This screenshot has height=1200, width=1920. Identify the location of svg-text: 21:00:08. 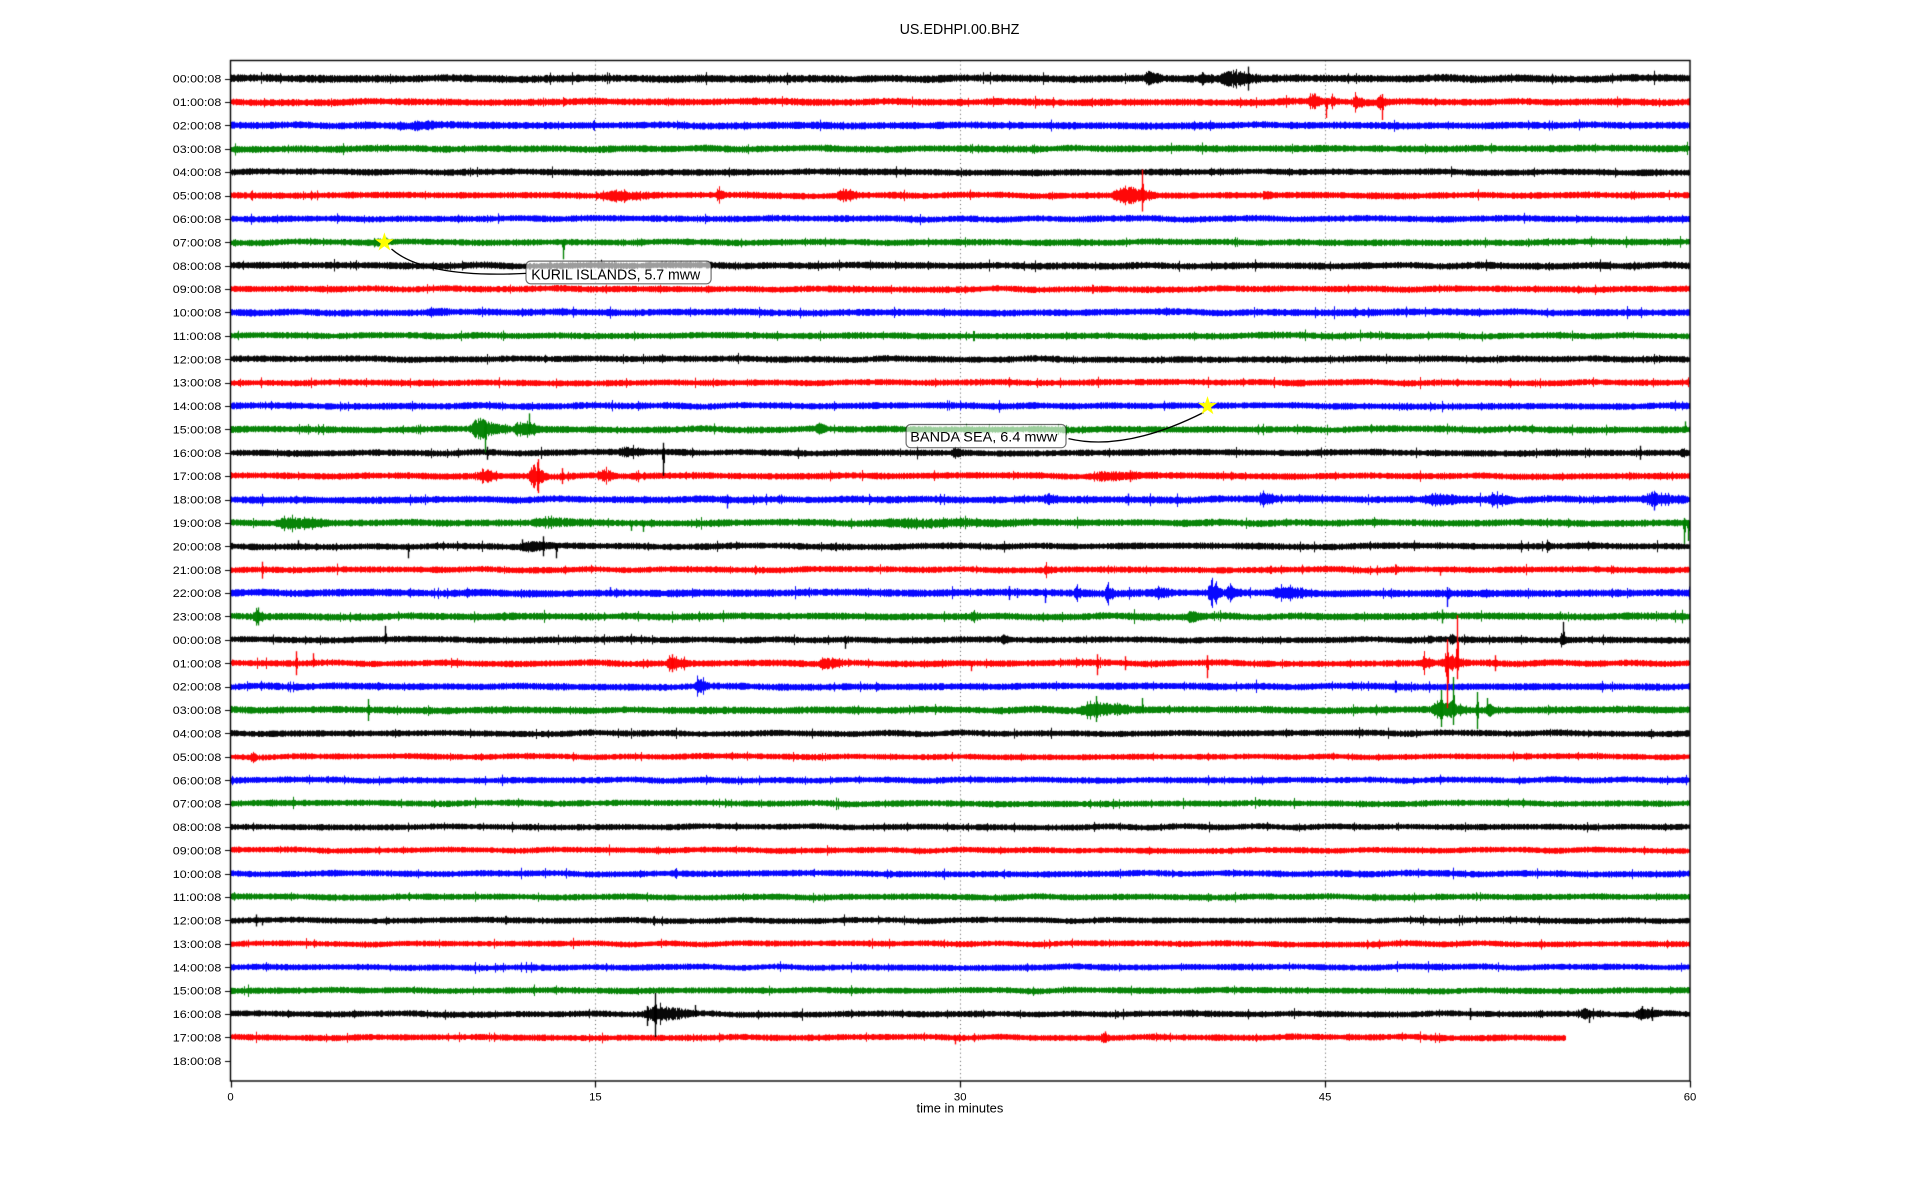
(197, 571).